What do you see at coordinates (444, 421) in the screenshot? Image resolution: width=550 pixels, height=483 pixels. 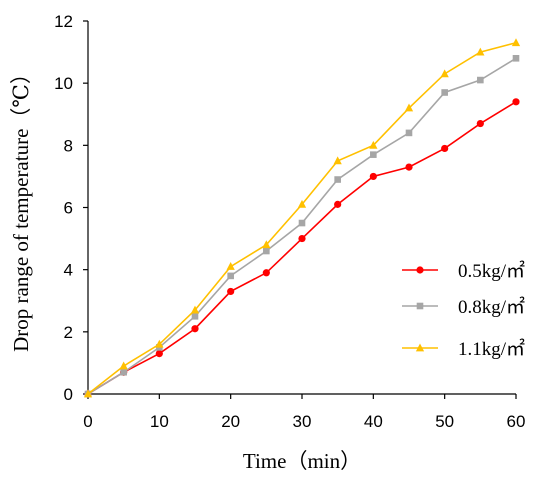 I see `x-tick-label: 50` at bounding box center [444, 421].